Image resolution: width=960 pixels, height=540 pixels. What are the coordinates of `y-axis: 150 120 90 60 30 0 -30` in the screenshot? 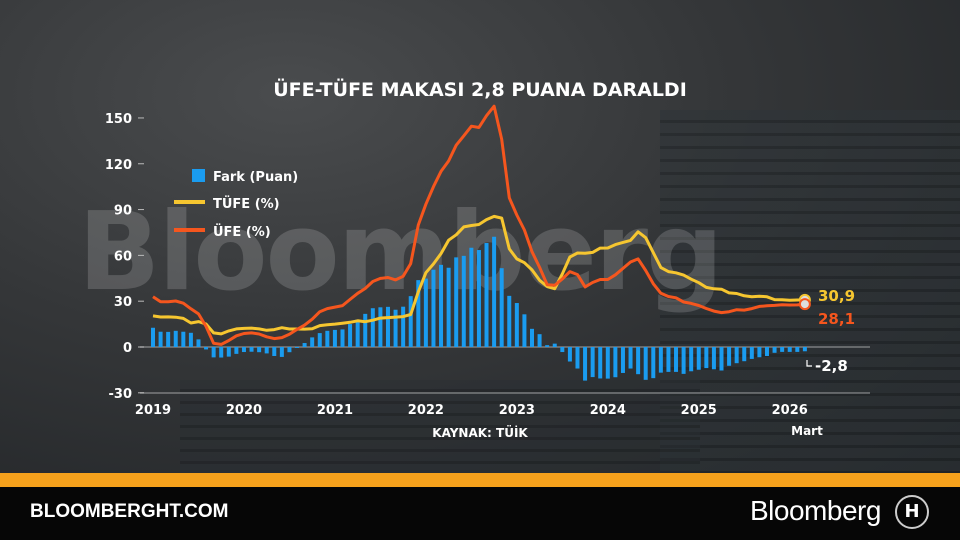 It's located at (124, 257).